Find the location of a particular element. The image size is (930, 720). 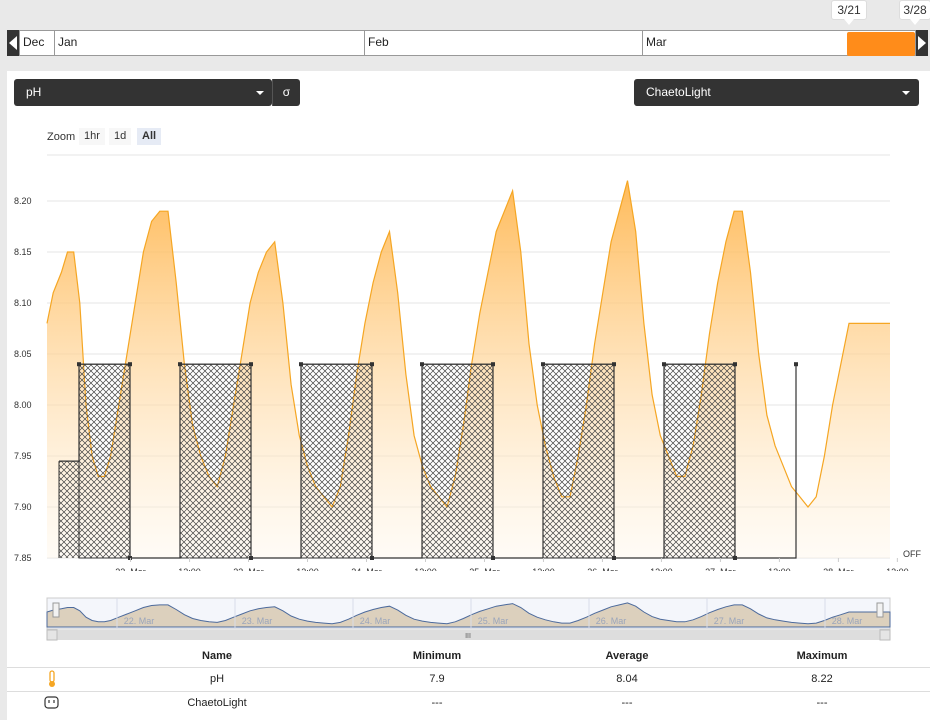

navigator-handle-right is located at coordinates (880, 610).